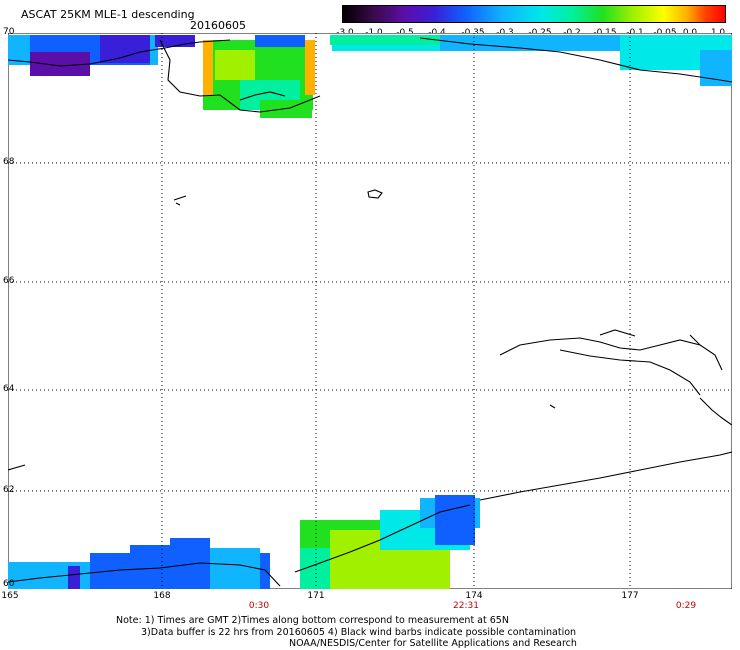  Describe the element at coordinates (316, 596) in the screenshot. I see `longitude-label: 171` at that location.